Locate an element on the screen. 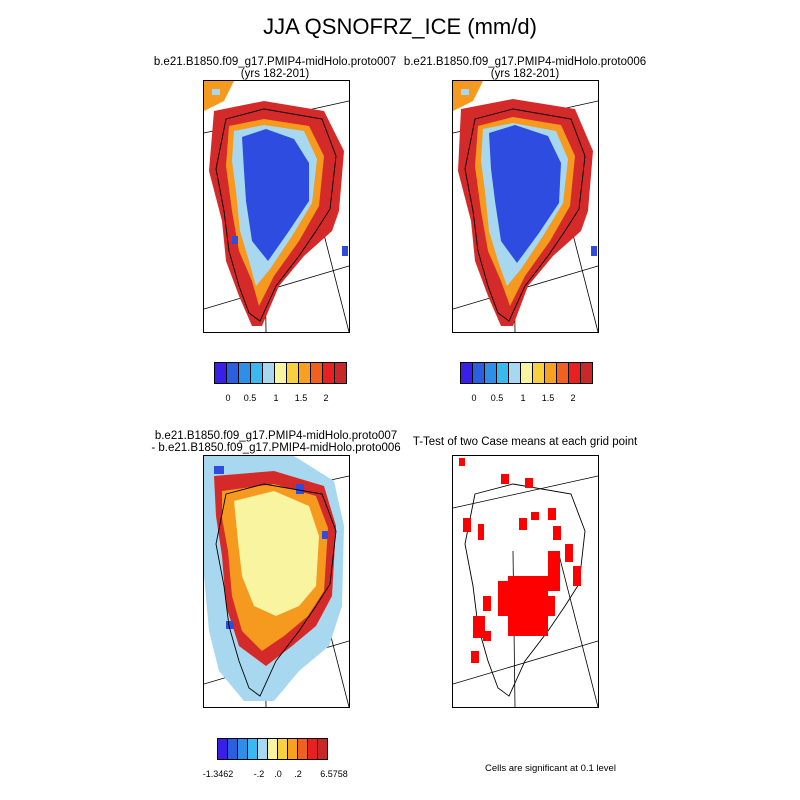 Image resolution: width=800 pixels, height=800 pixels. map-panel-bottom-right is located at coordinates (525, 581).